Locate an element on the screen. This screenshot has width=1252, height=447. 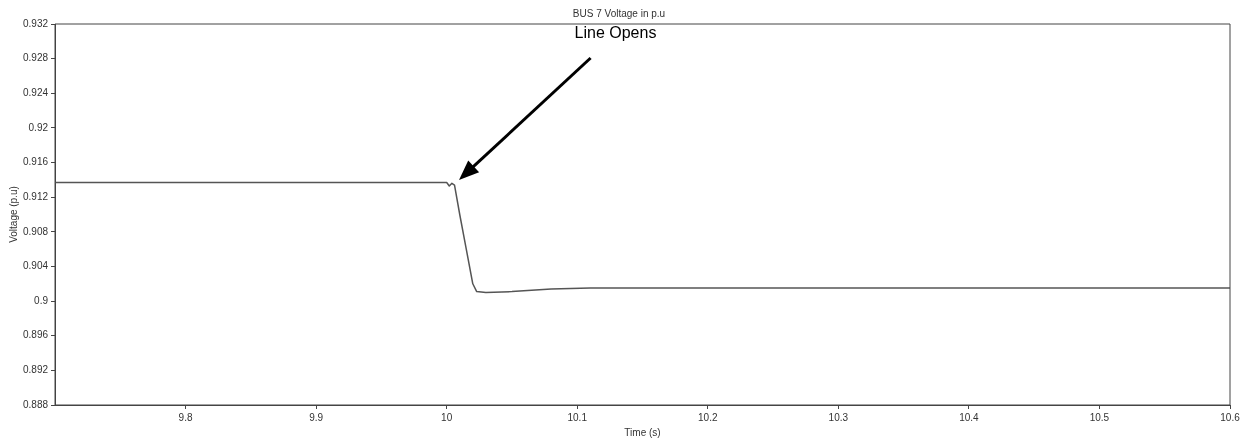
y-tick-label: 0.928 is located at coordinates (35, 58).